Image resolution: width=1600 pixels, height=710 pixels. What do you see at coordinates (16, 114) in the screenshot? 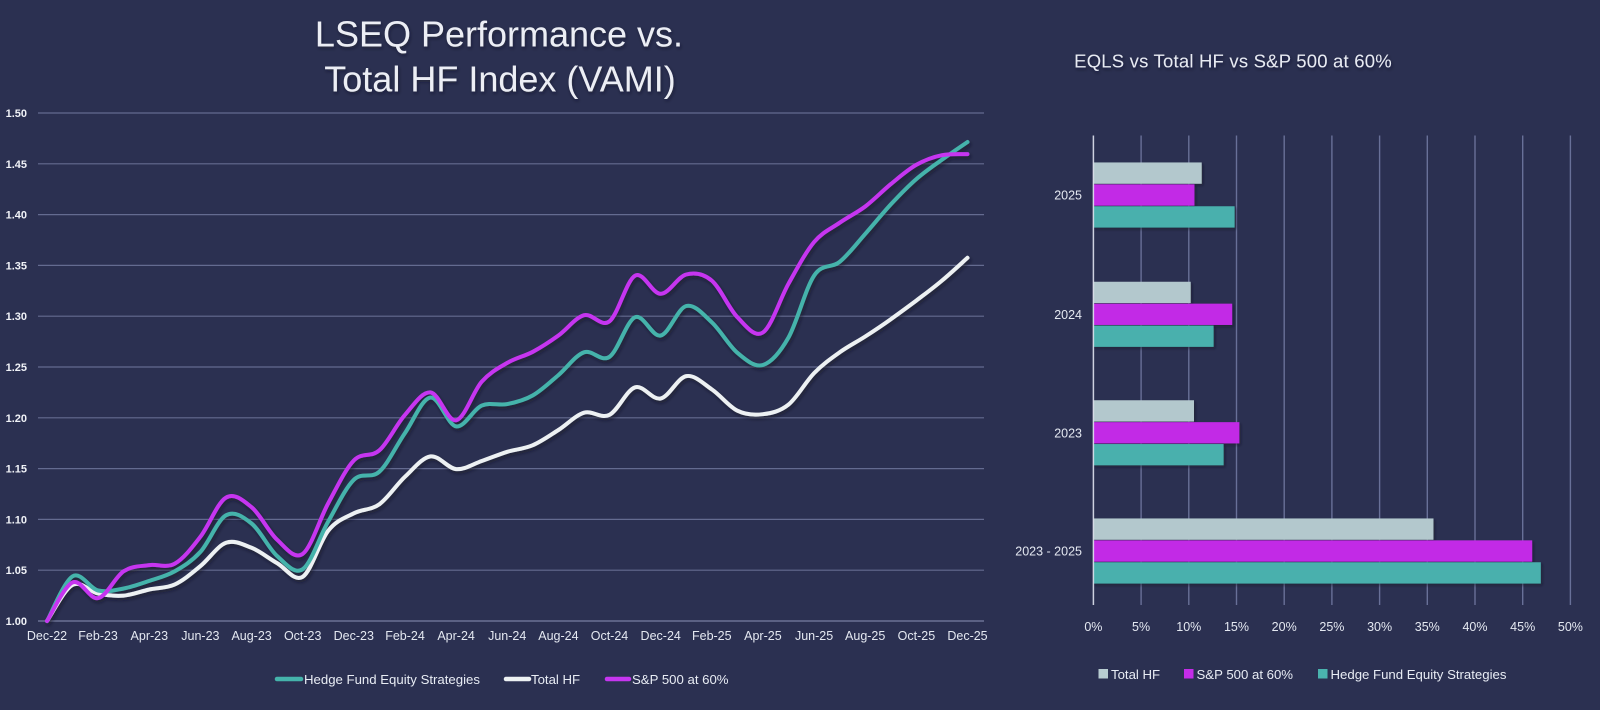
I see `svg-text: 1.50` at bounding box center [16, 114].